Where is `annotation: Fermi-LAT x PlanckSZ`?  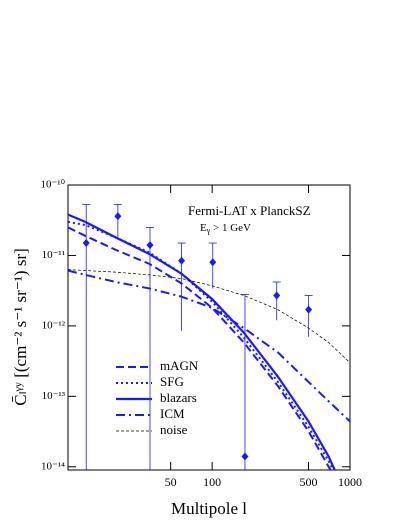 annotation: Fermi-LAT x PlanckSZ is located at coordinates (249, 210).